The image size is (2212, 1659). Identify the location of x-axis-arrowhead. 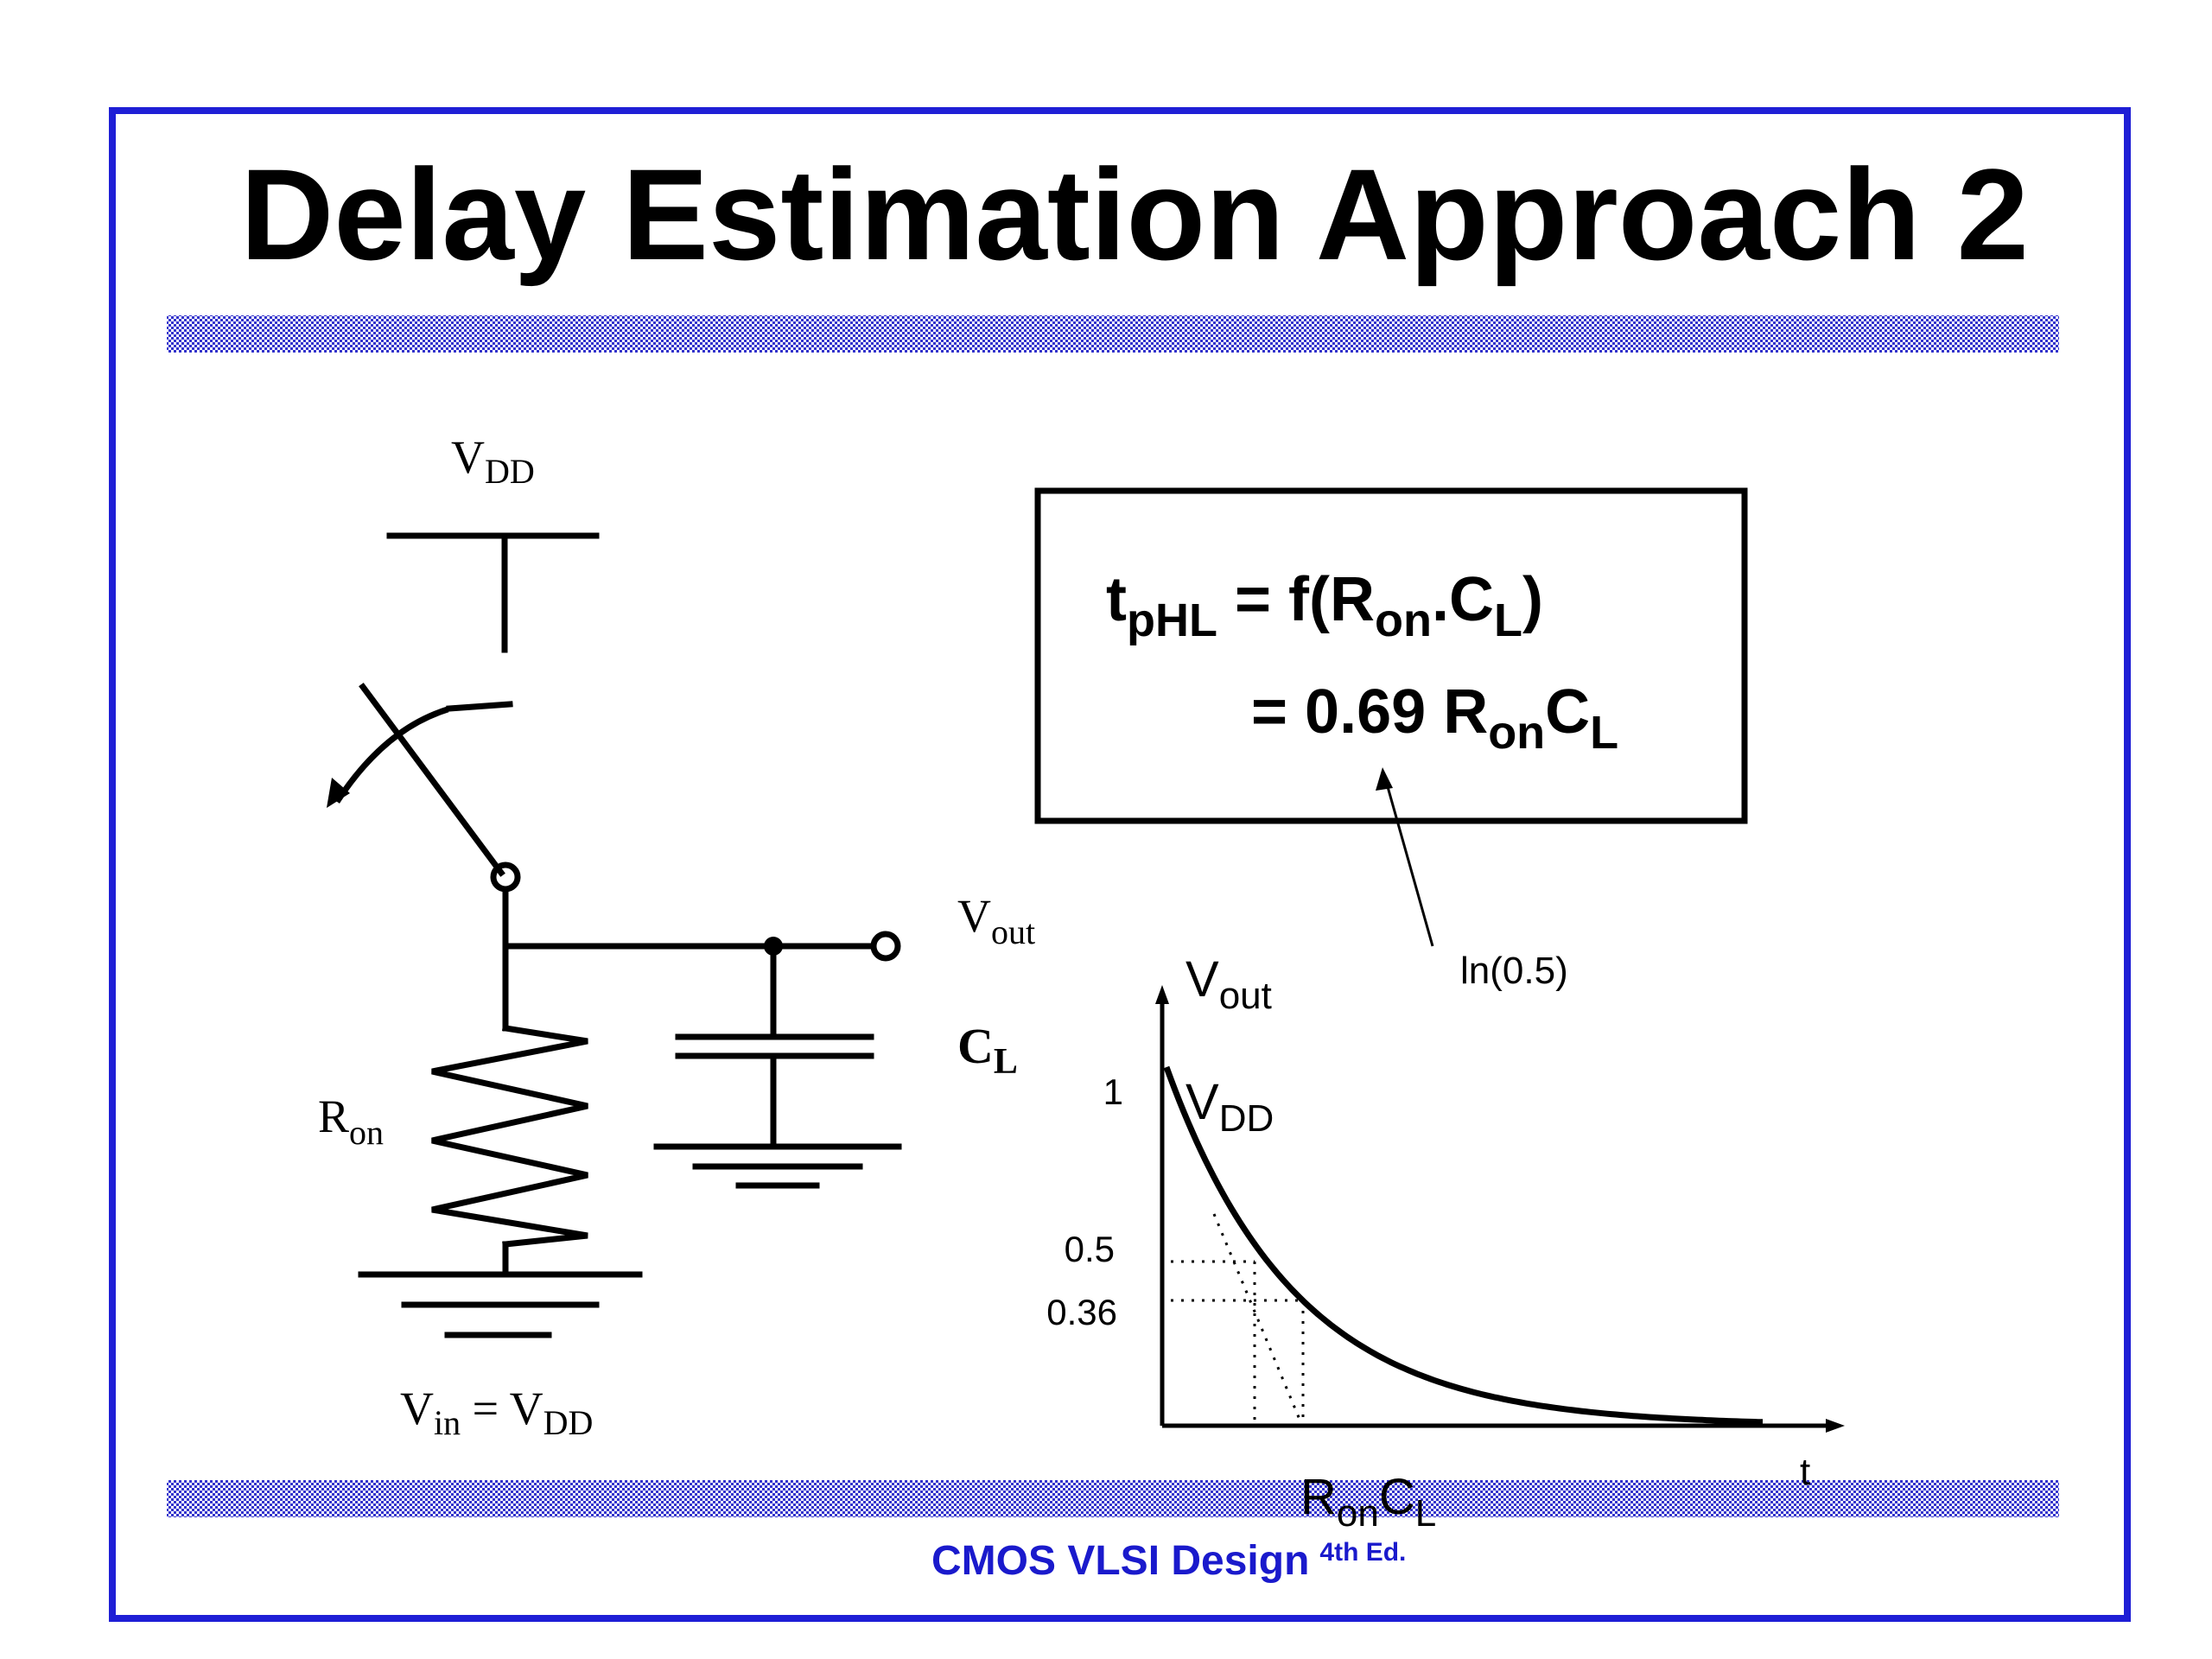
(1835, 1426).